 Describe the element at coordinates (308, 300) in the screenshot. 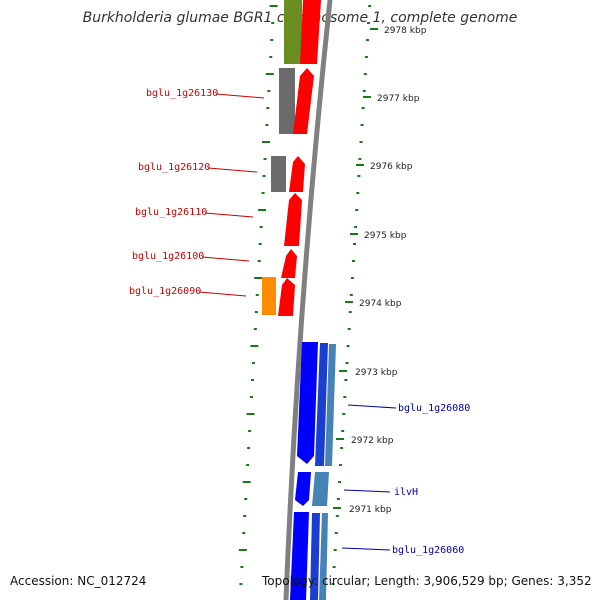

I see `backbone` at that location.